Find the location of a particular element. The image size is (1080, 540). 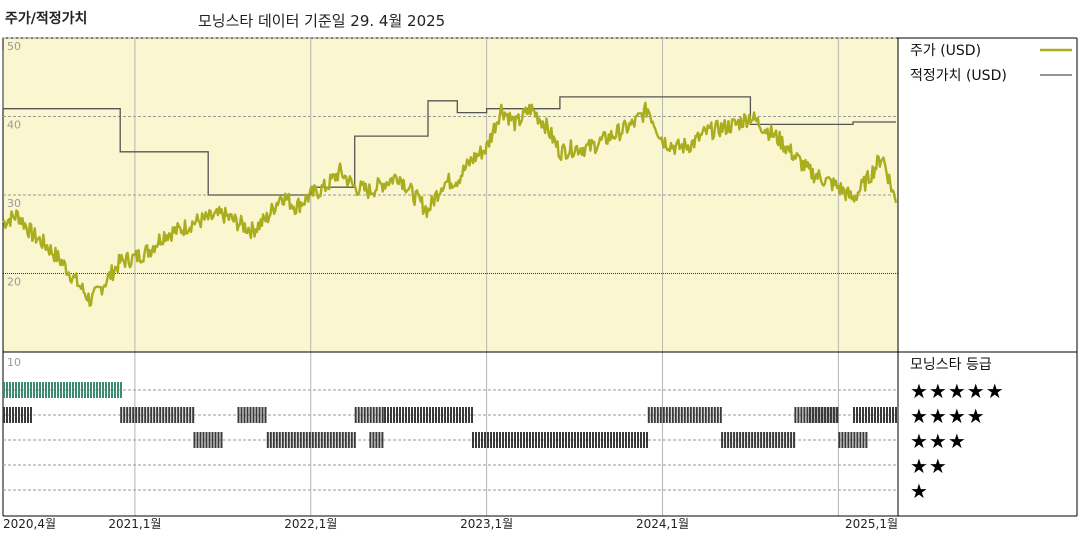

rating-period-5-star is located at coordinates (62, 390).